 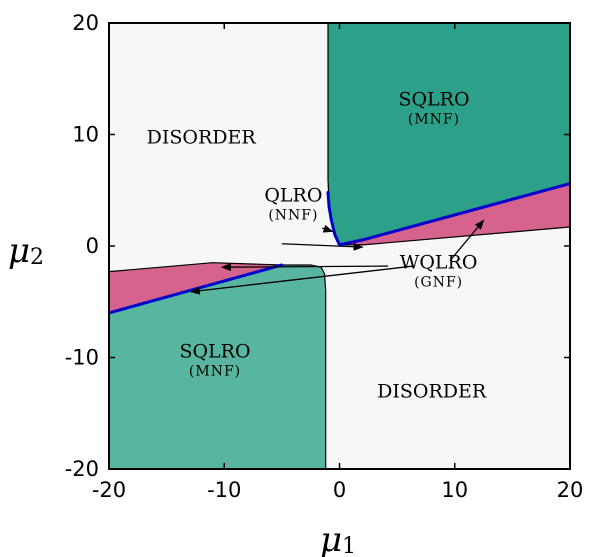 I want to click on y-tick-label: 0, so click(x=92, y=246).